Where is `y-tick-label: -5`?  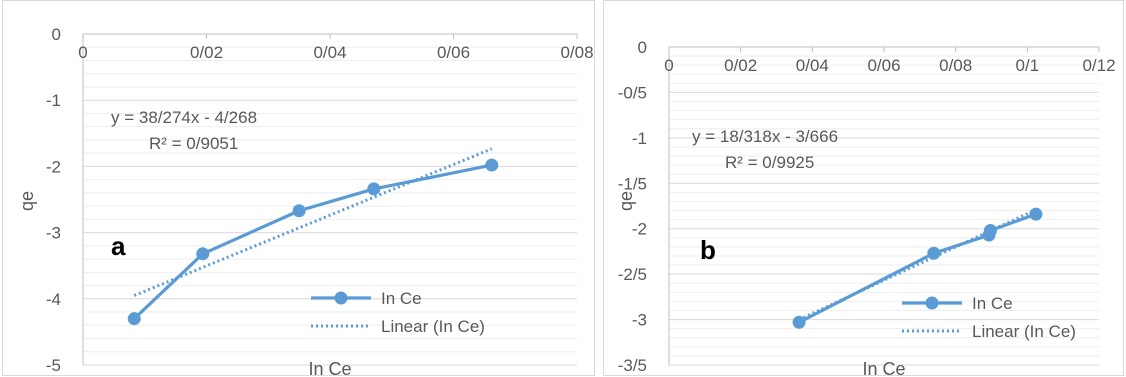
y-tick-label: -5 is located at coordinates (53, 365).